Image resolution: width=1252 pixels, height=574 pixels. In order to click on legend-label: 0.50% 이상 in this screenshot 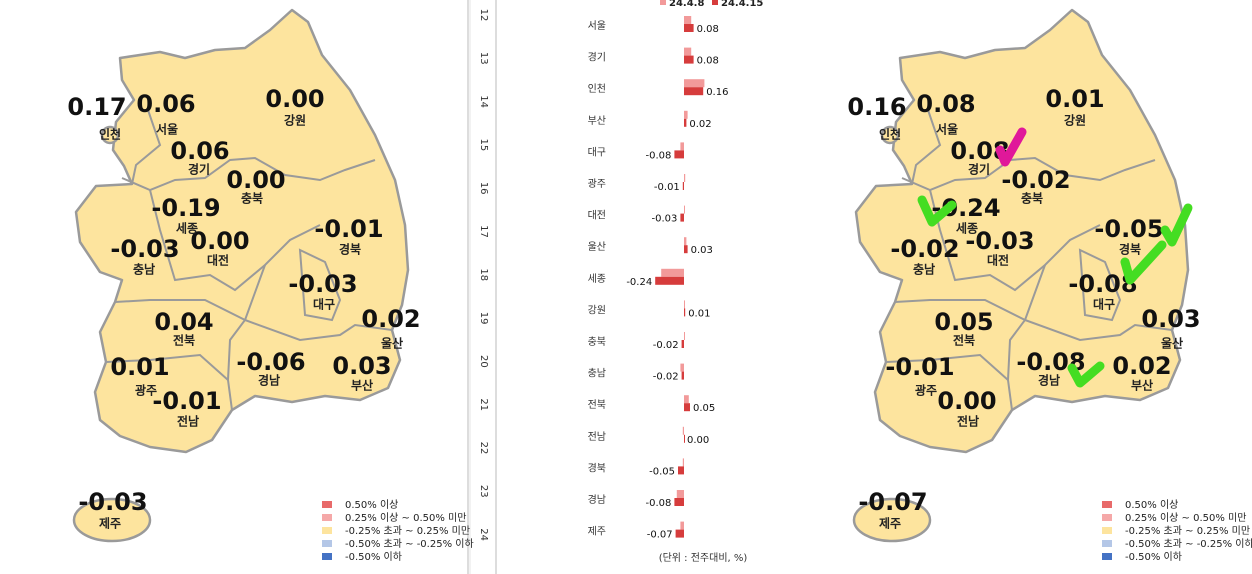, I will do `click(1151, 505)`.